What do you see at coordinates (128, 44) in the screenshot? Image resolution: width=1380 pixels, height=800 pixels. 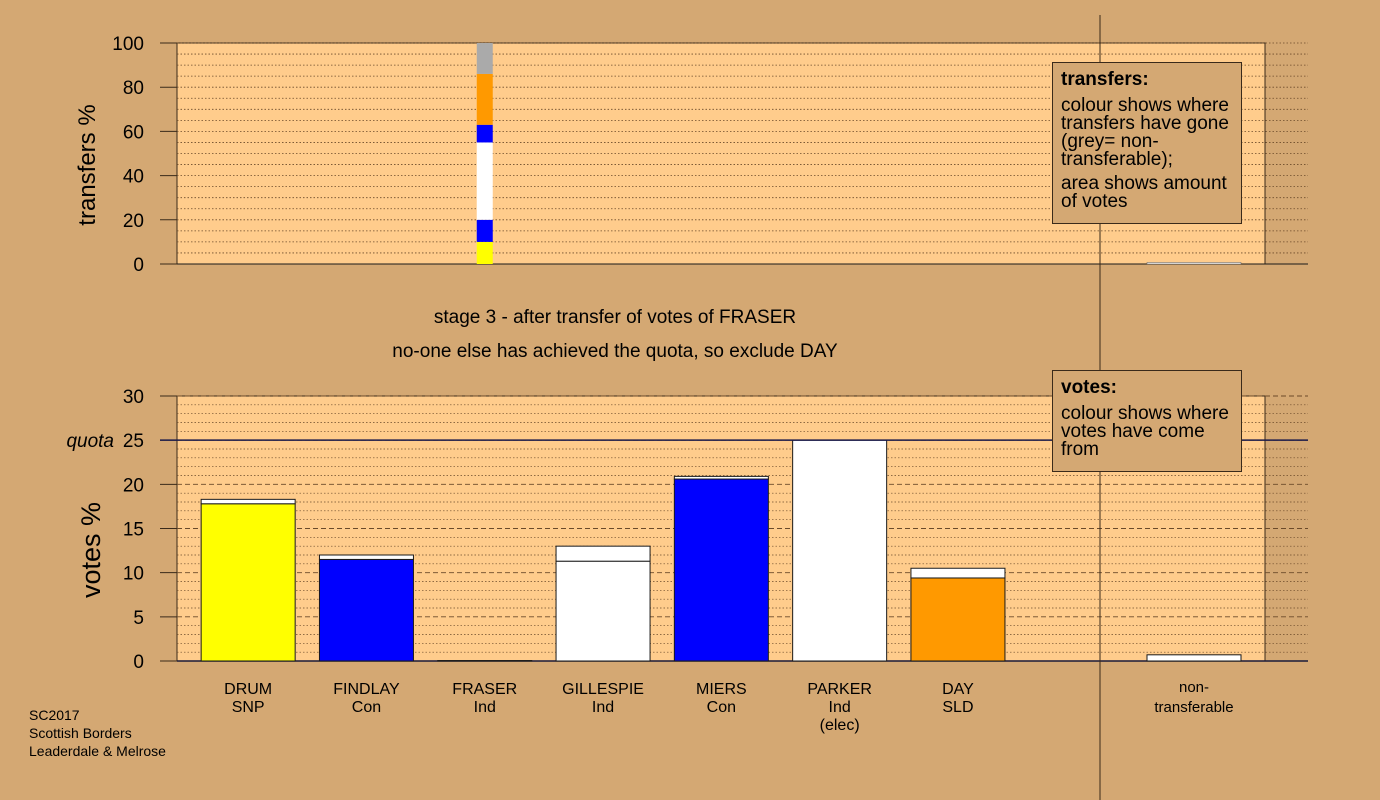 I see `transfers-tick-label: 100` at bounding box center [128, 44].